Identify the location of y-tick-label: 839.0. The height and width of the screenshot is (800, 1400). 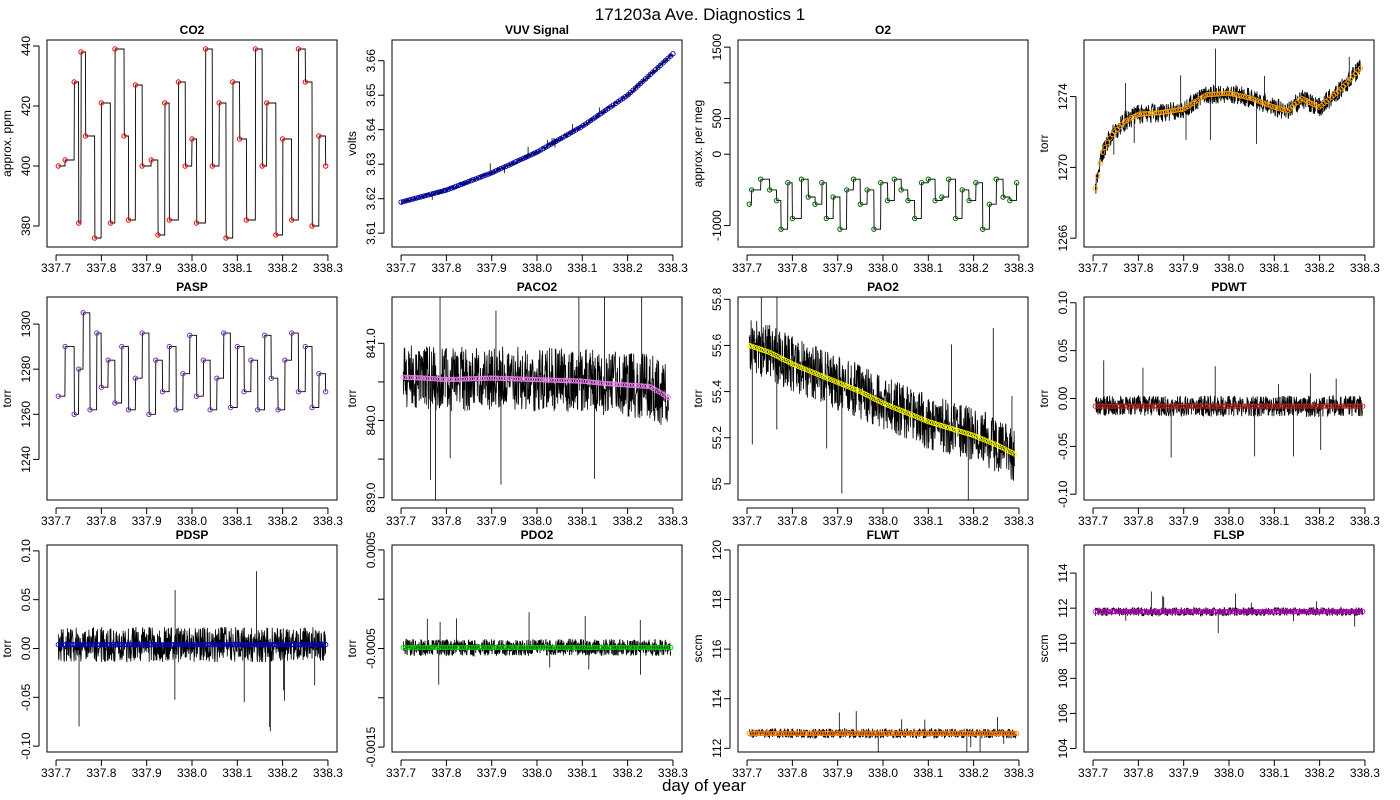
(371, 497).